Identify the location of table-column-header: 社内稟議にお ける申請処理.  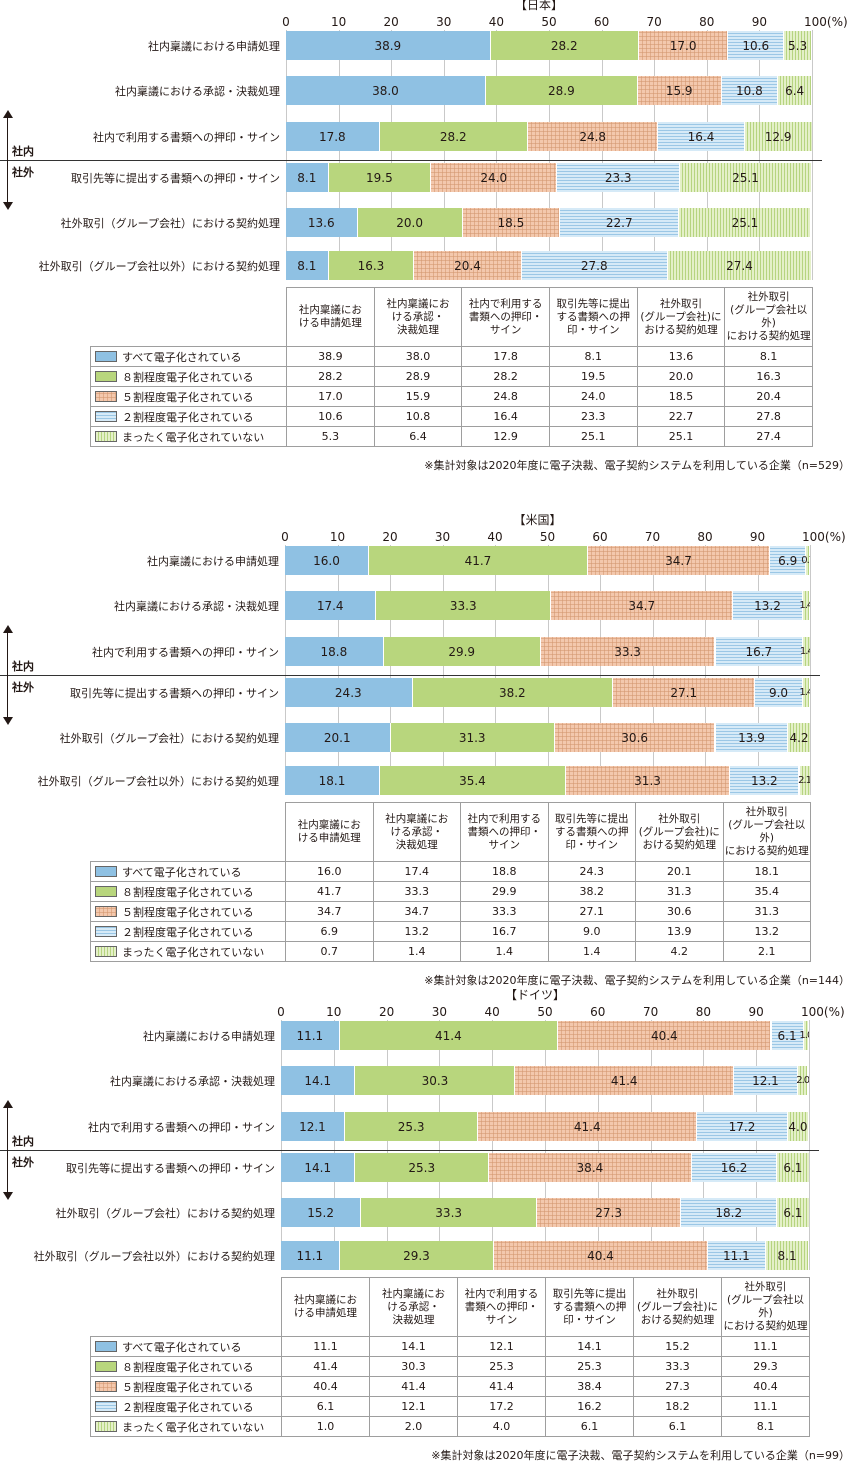
(330, 317).